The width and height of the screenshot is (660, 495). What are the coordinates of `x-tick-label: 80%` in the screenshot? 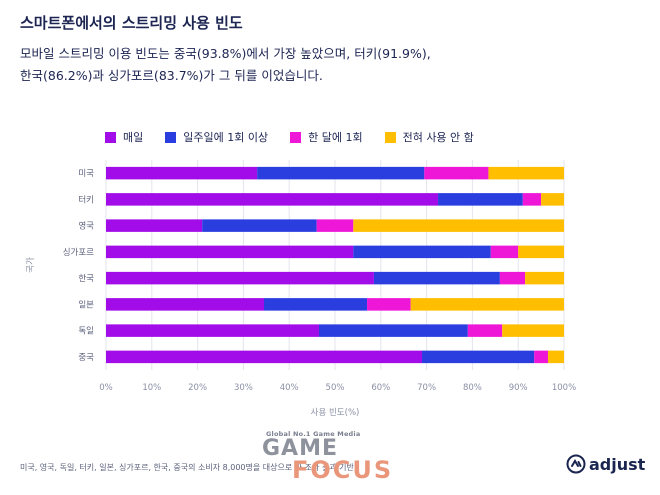 It's located at (472, 388).